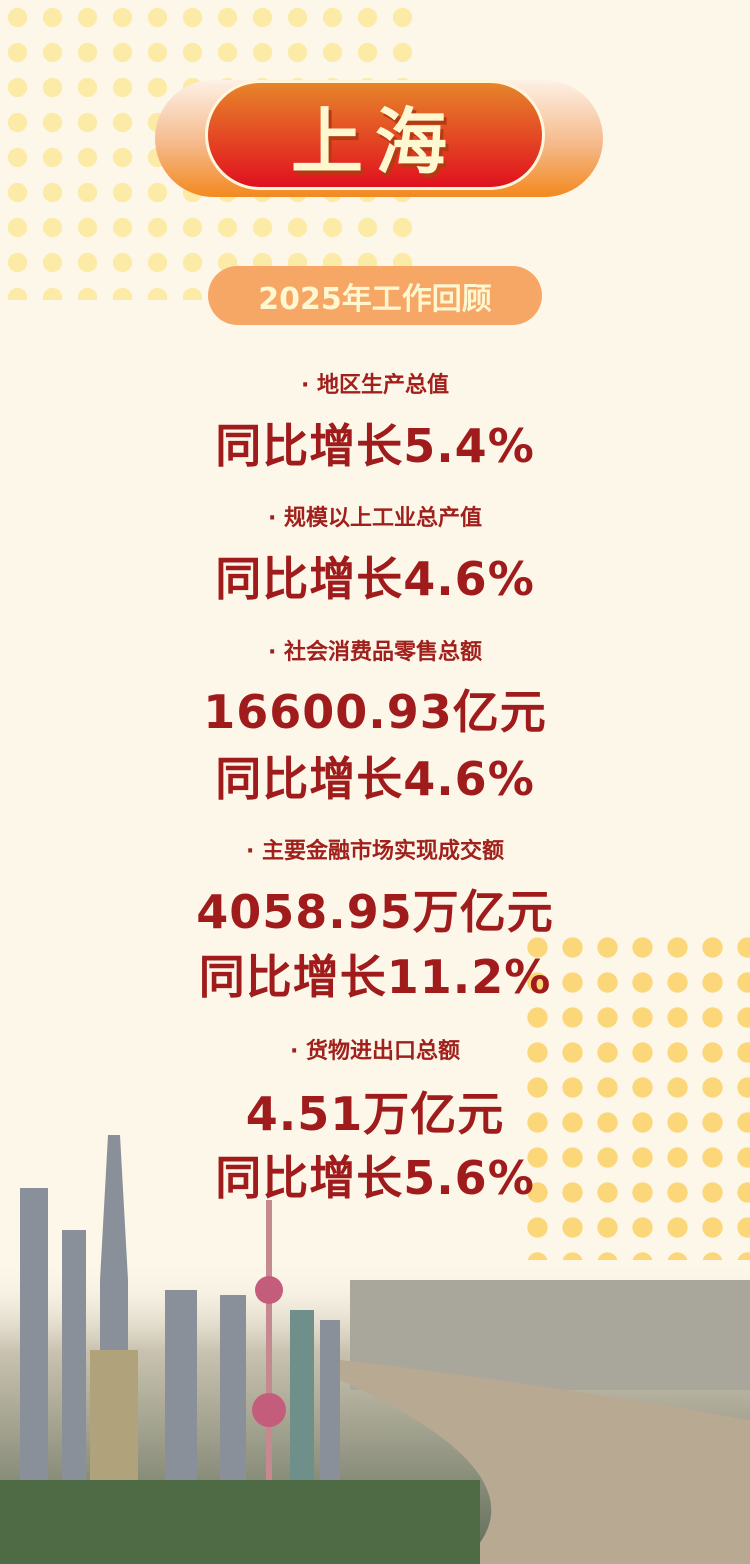 This screenshot has width=750, height=1564. Describe the element at coordinates (374, 141) in the screenshot. I see `page-title: 上海` at that location.